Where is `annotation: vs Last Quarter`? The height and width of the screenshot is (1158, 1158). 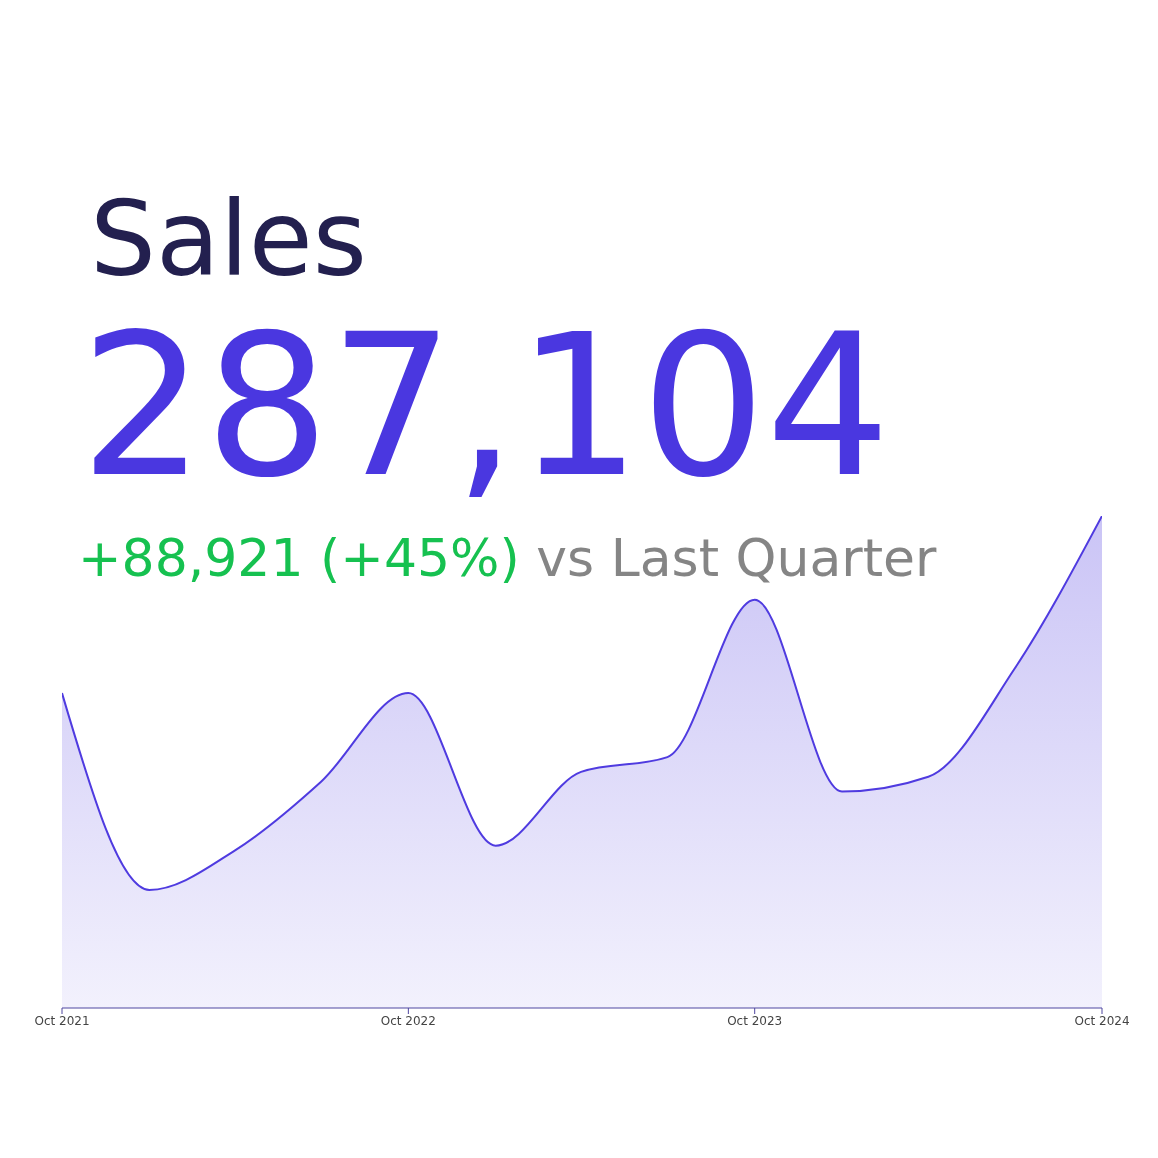
annotation: vs Last Quarter is located at coordinates (736, 558).